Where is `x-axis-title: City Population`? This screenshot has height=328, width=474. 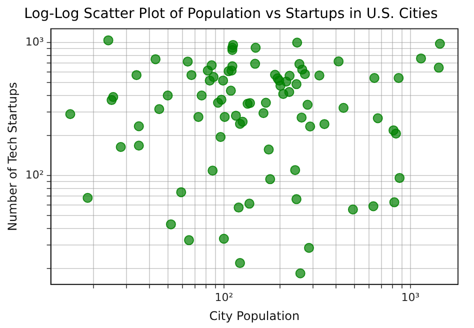 x-axis-title: City Population is located at coordinates (254, 315).